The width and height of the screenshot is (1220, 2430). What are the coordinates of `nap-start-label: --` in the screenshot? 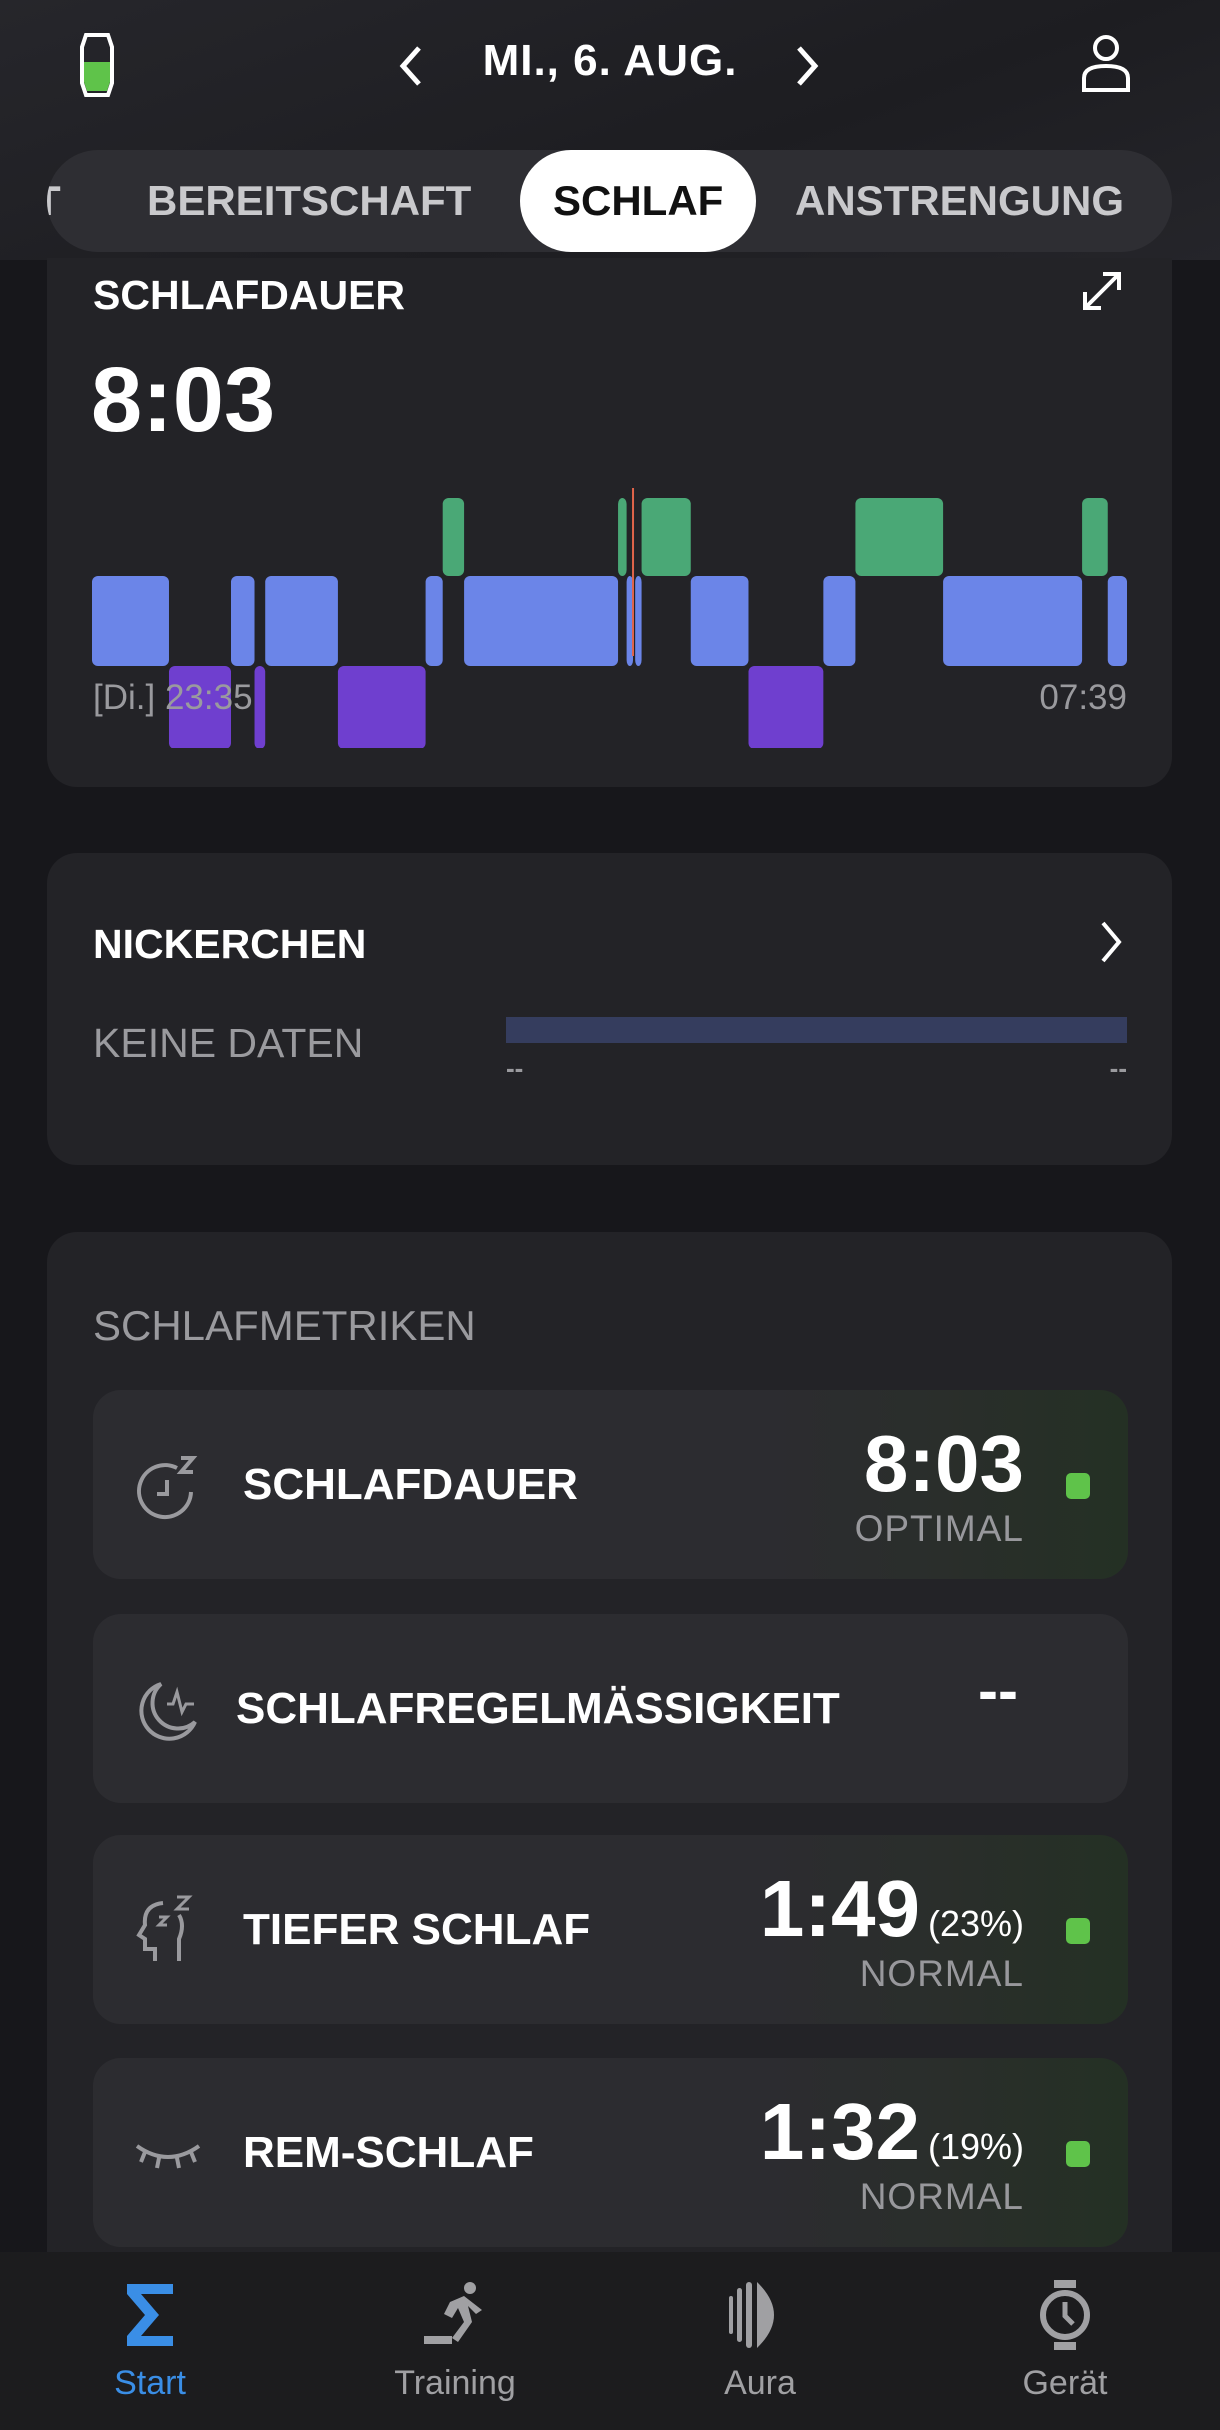 It's located at (515, 1068).